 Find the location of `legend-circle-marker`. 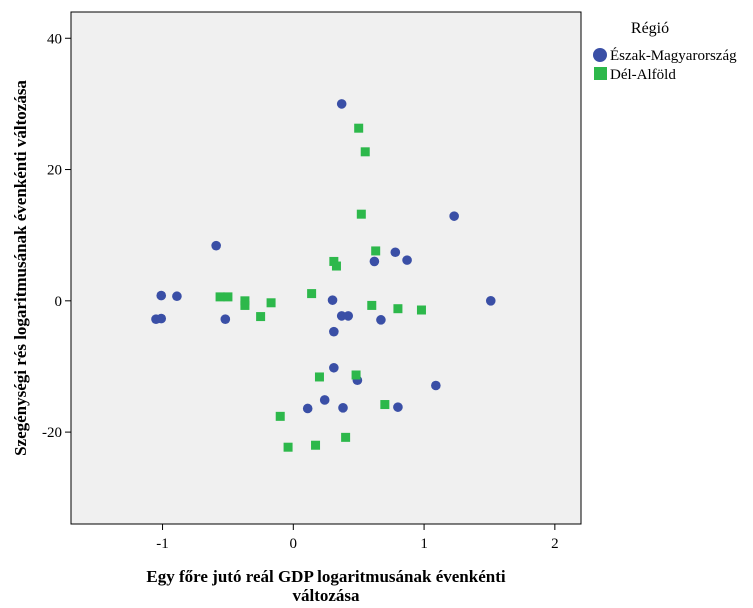

legend-circle-marker is located at coordinates (600, 55).